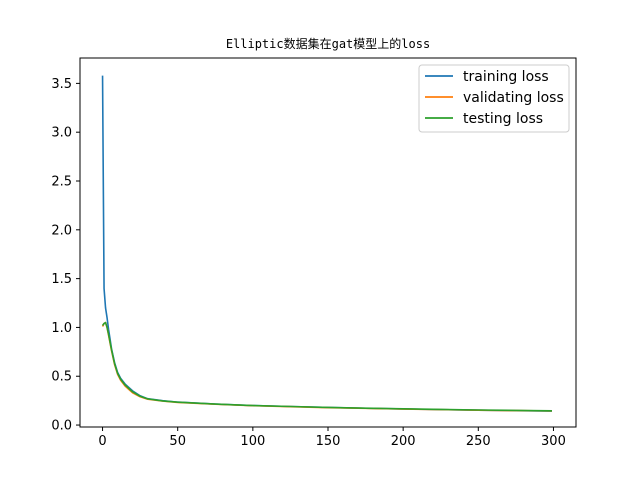  Describe the element at coordinates (61, 133) in the screenshot. I see `y-tick-label: 3.0` at that location.